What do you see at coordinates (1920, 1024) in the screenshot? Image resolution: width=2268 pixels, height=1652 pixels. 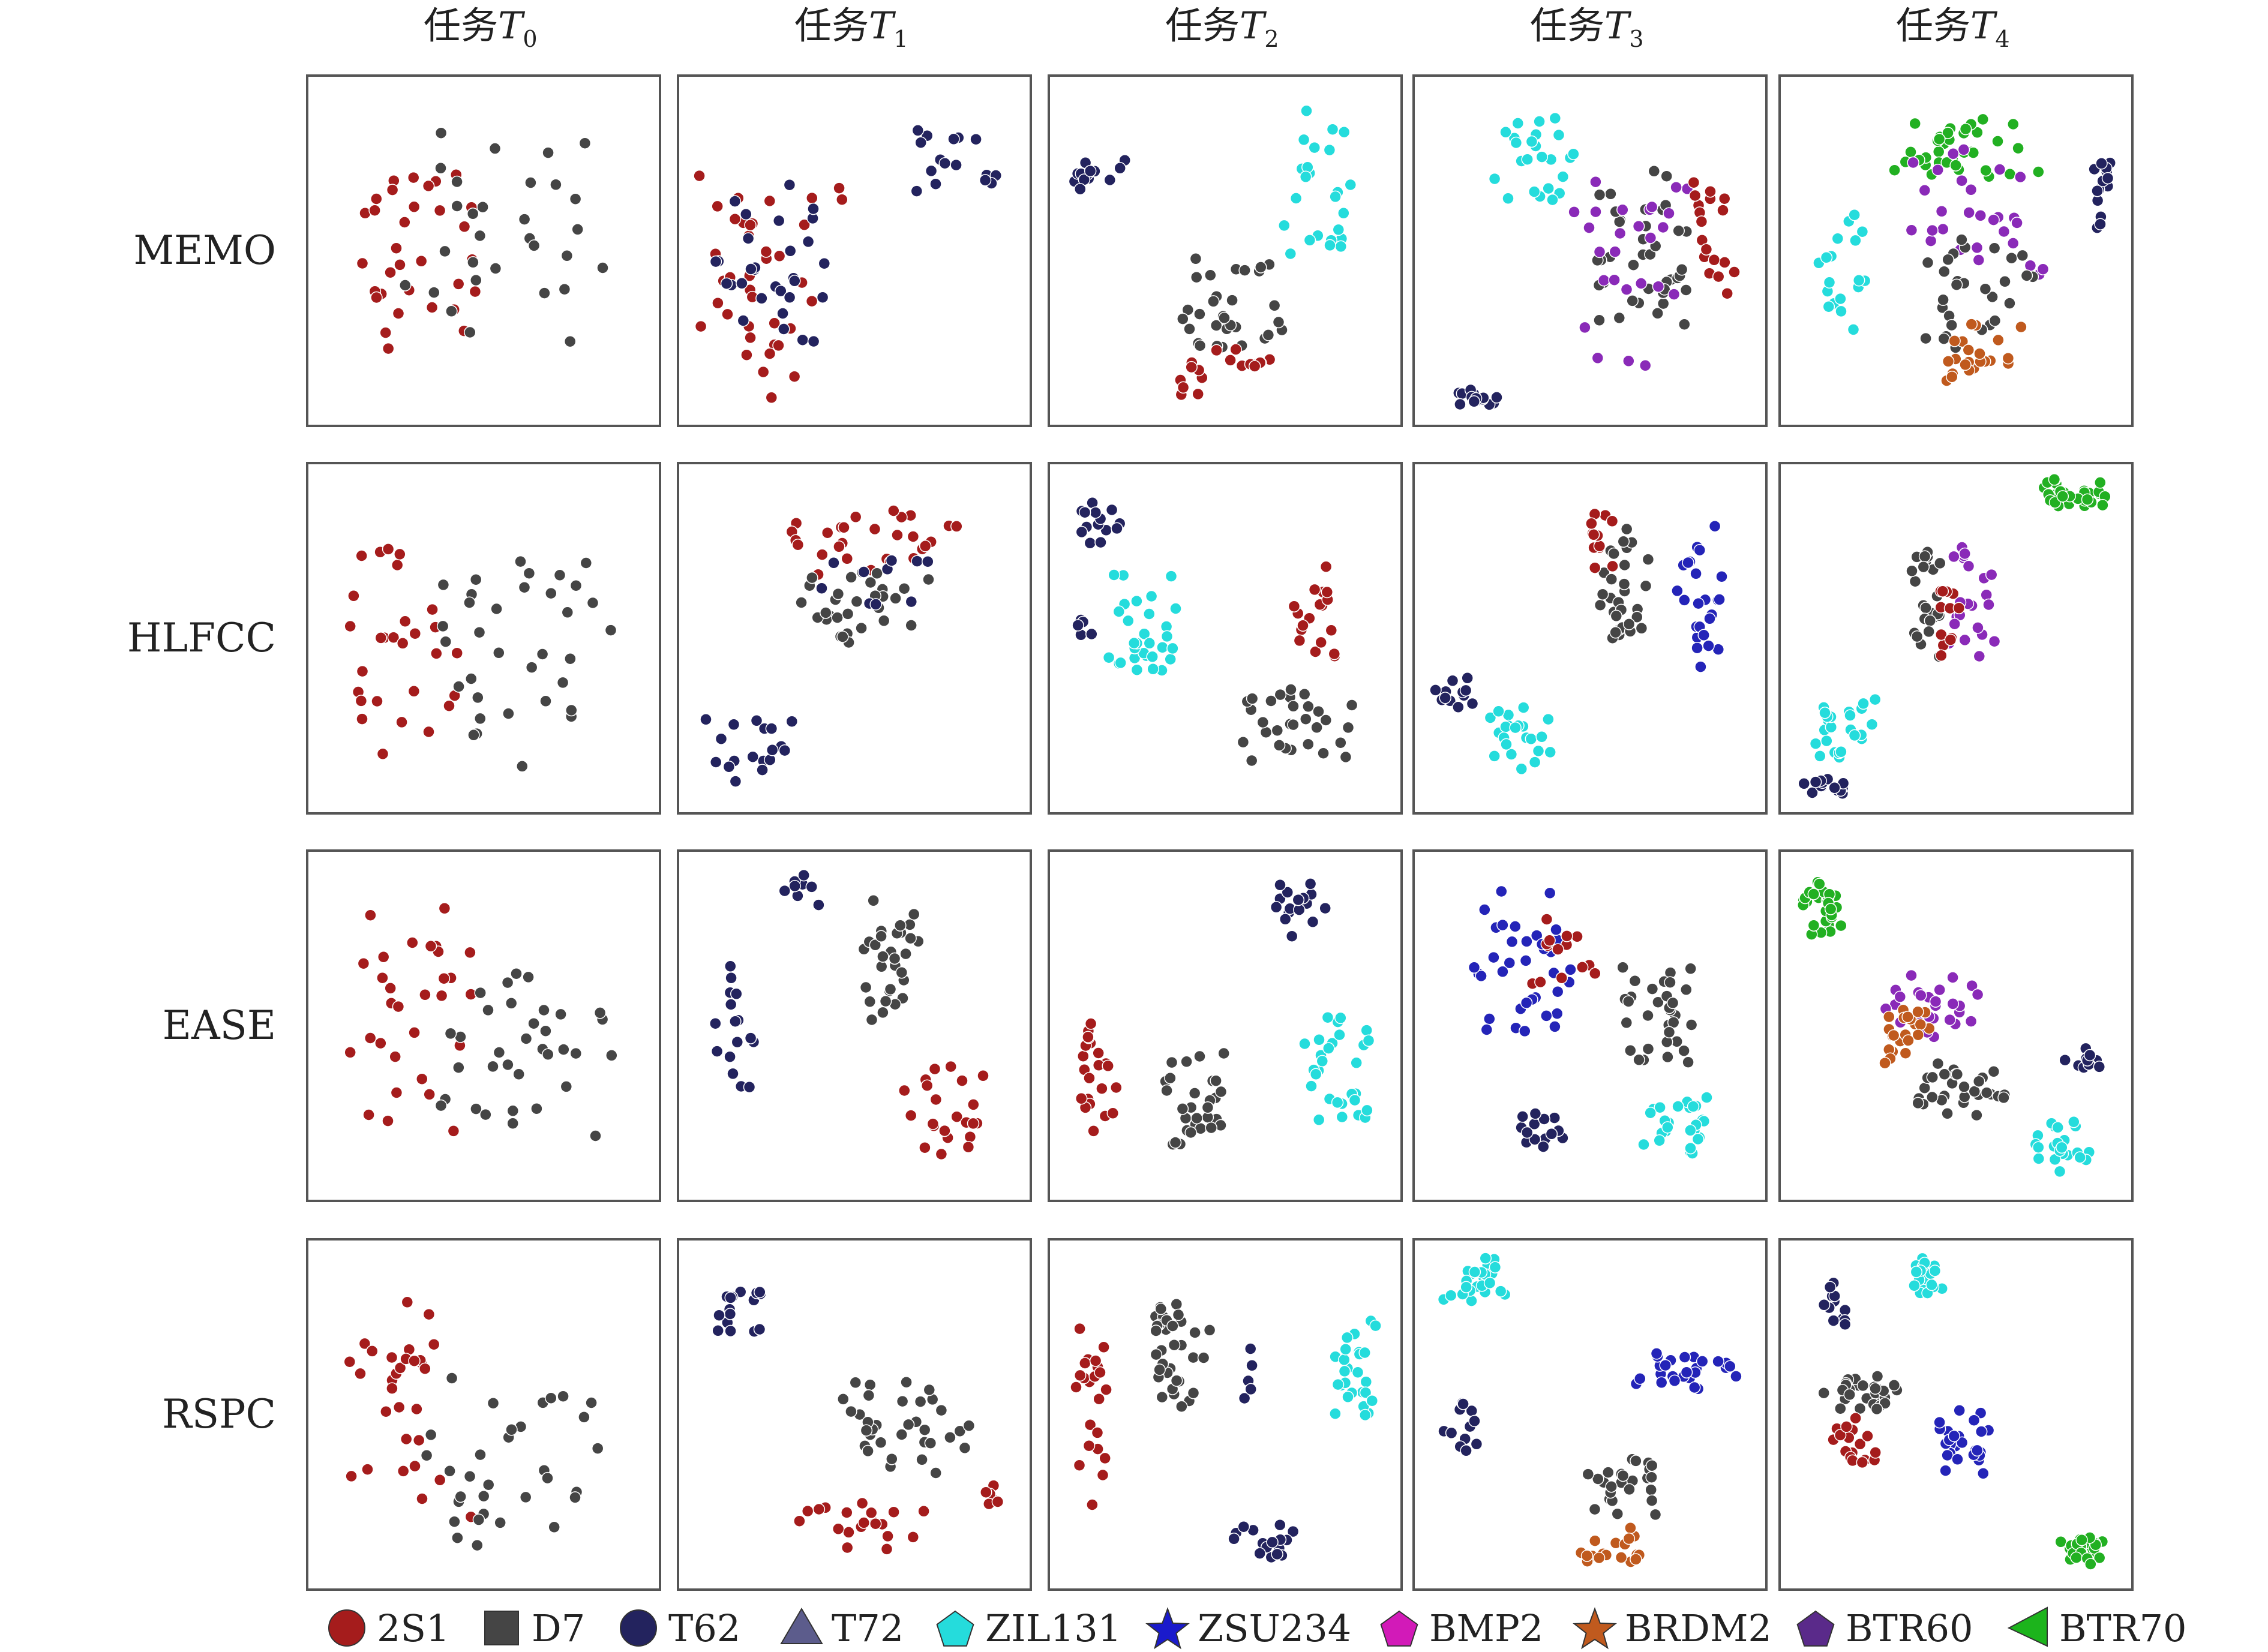 I see `point-brdm2` at bounding box center [1920, 1024].